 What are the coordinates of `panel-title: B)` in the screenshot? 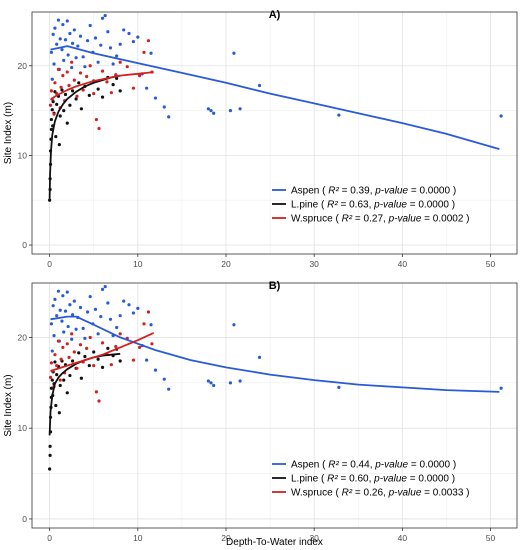 It's located at (275, 286).